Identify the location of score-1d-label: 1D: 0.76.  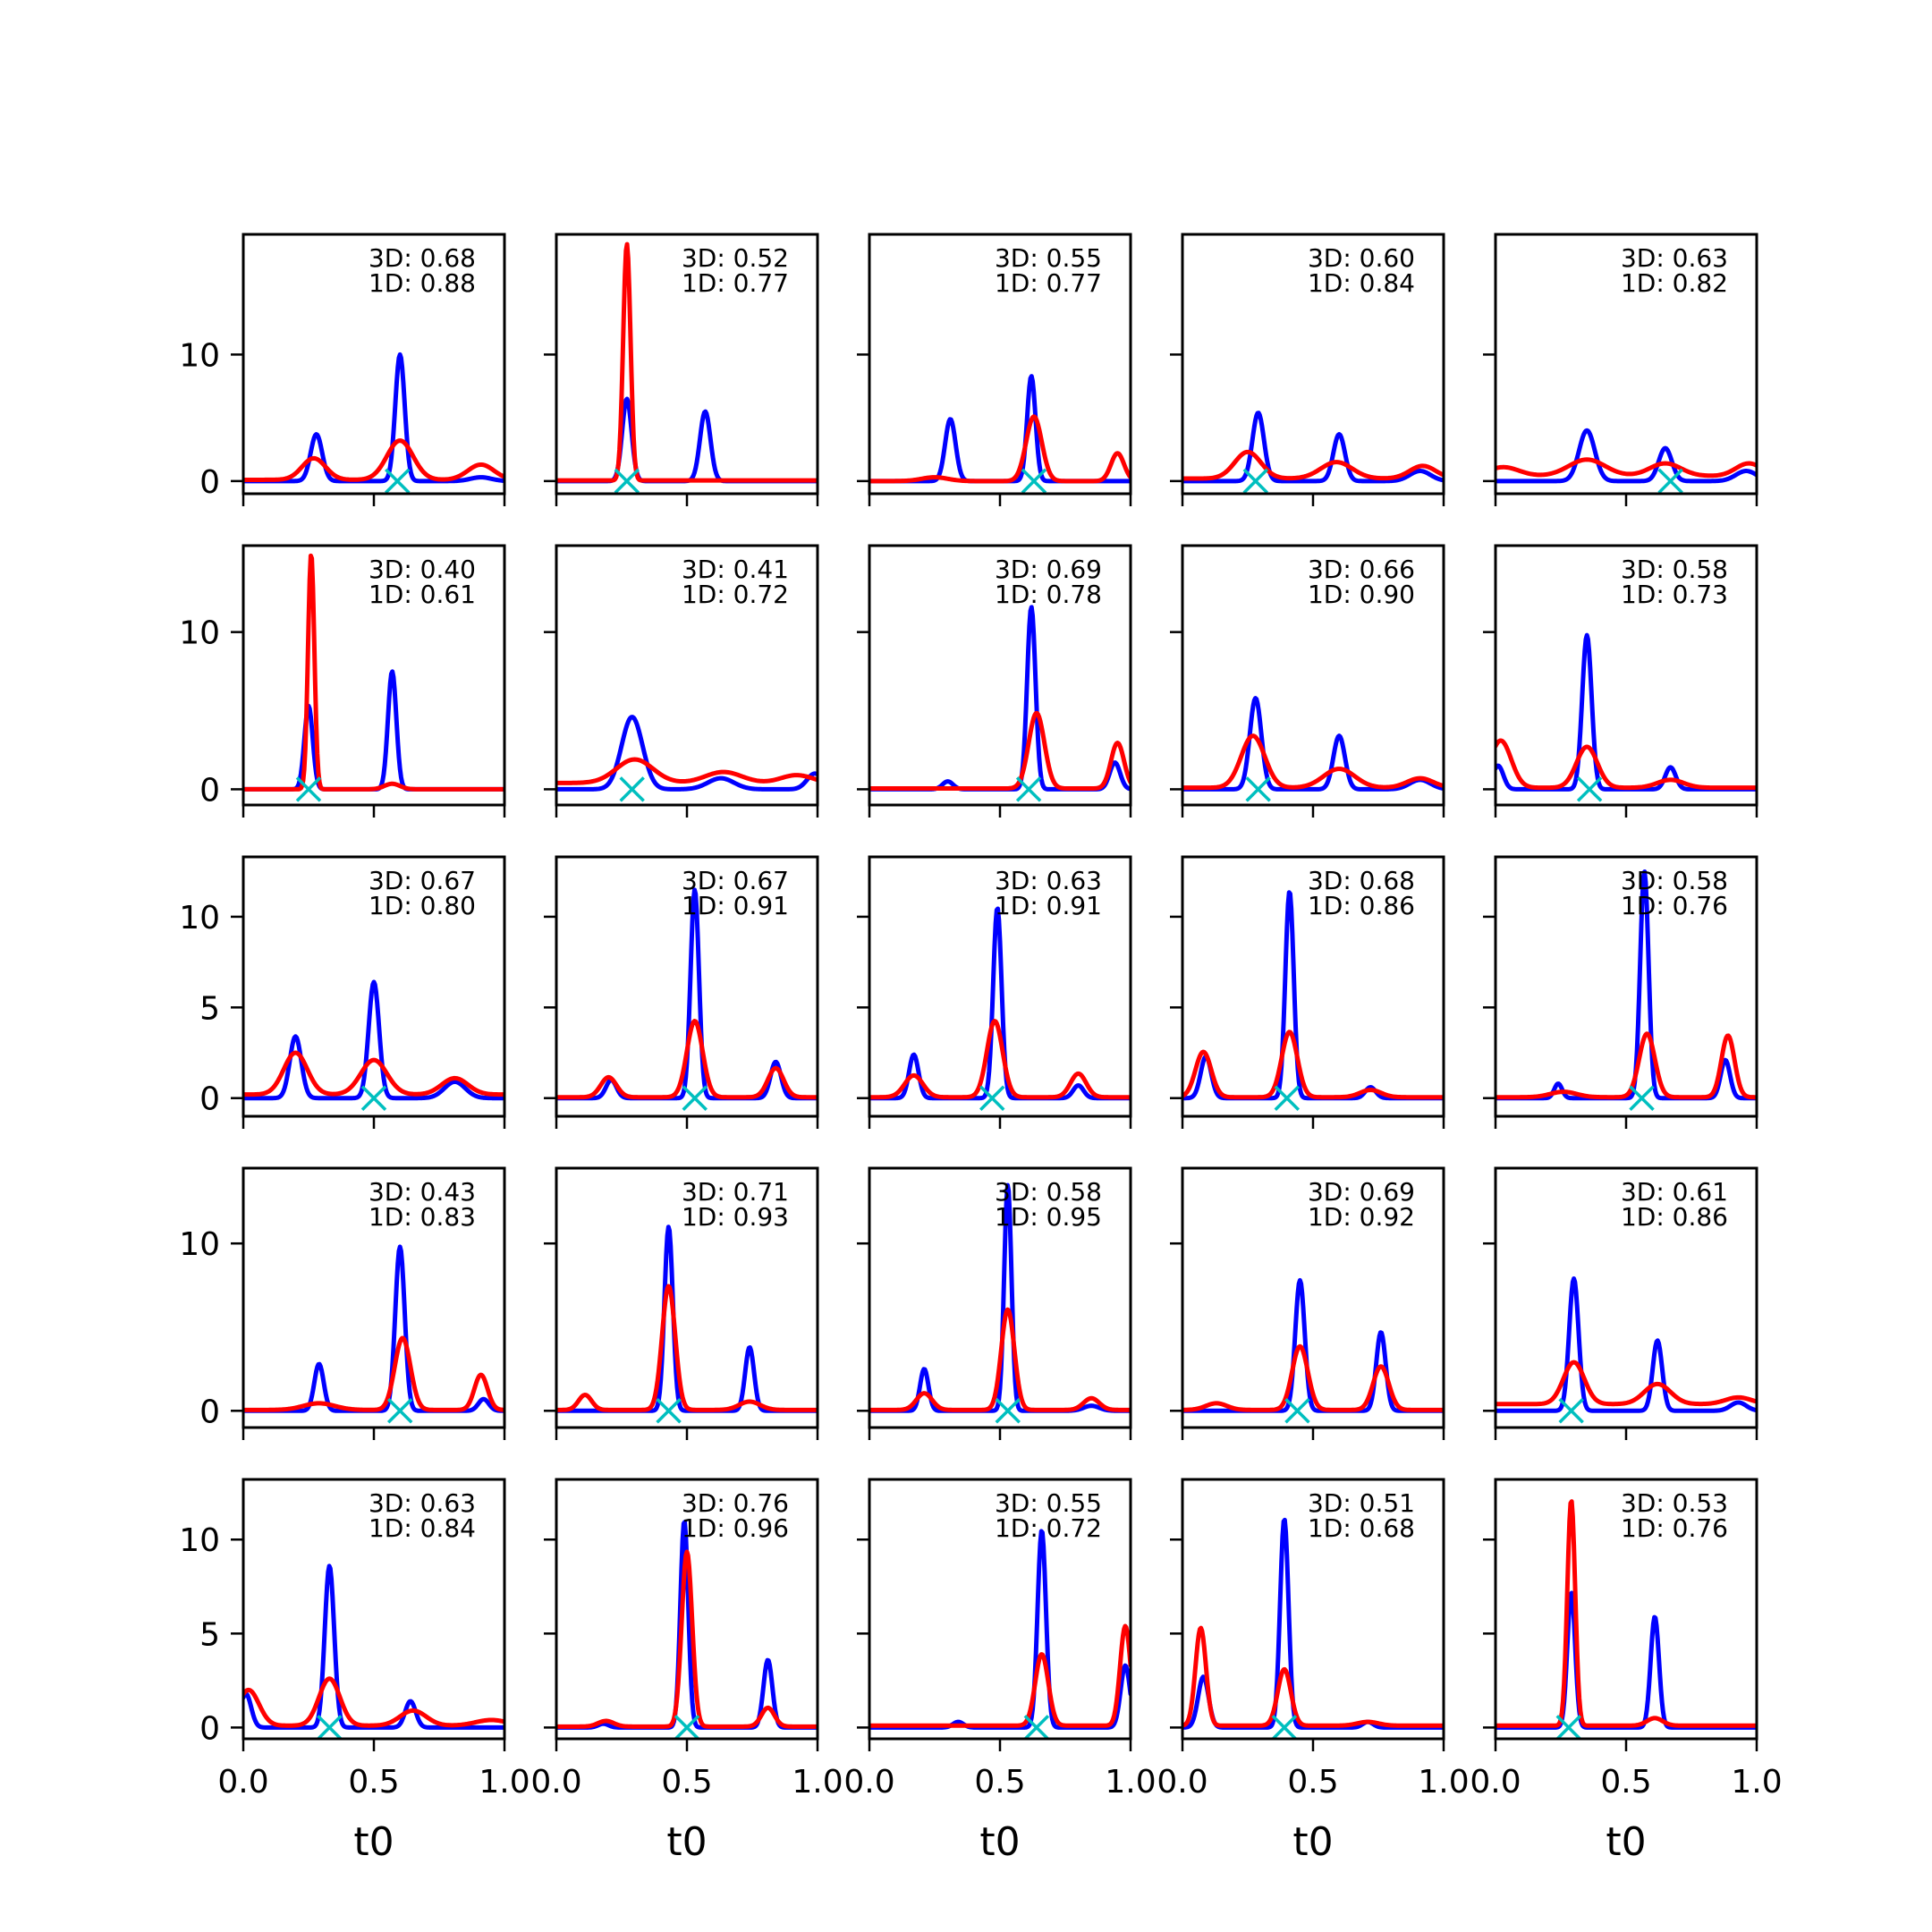
(1674, 1528).